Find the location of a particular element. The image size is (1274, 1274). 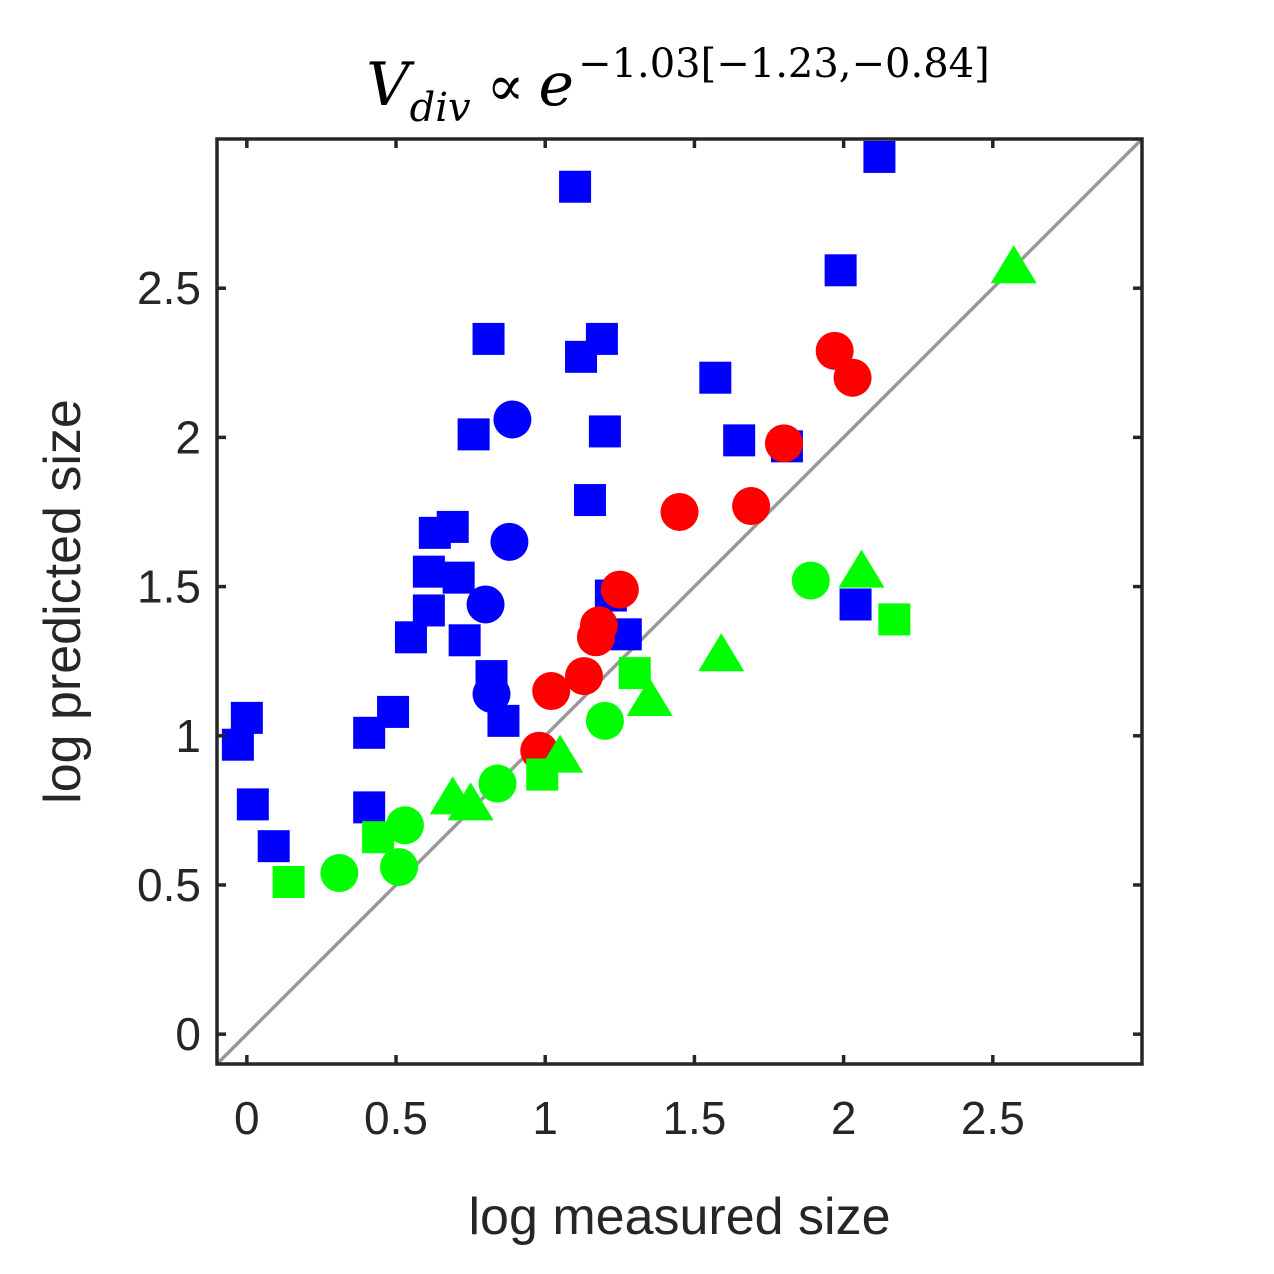

y-axis-label: log predicted size is located at coordinates (63, 601).